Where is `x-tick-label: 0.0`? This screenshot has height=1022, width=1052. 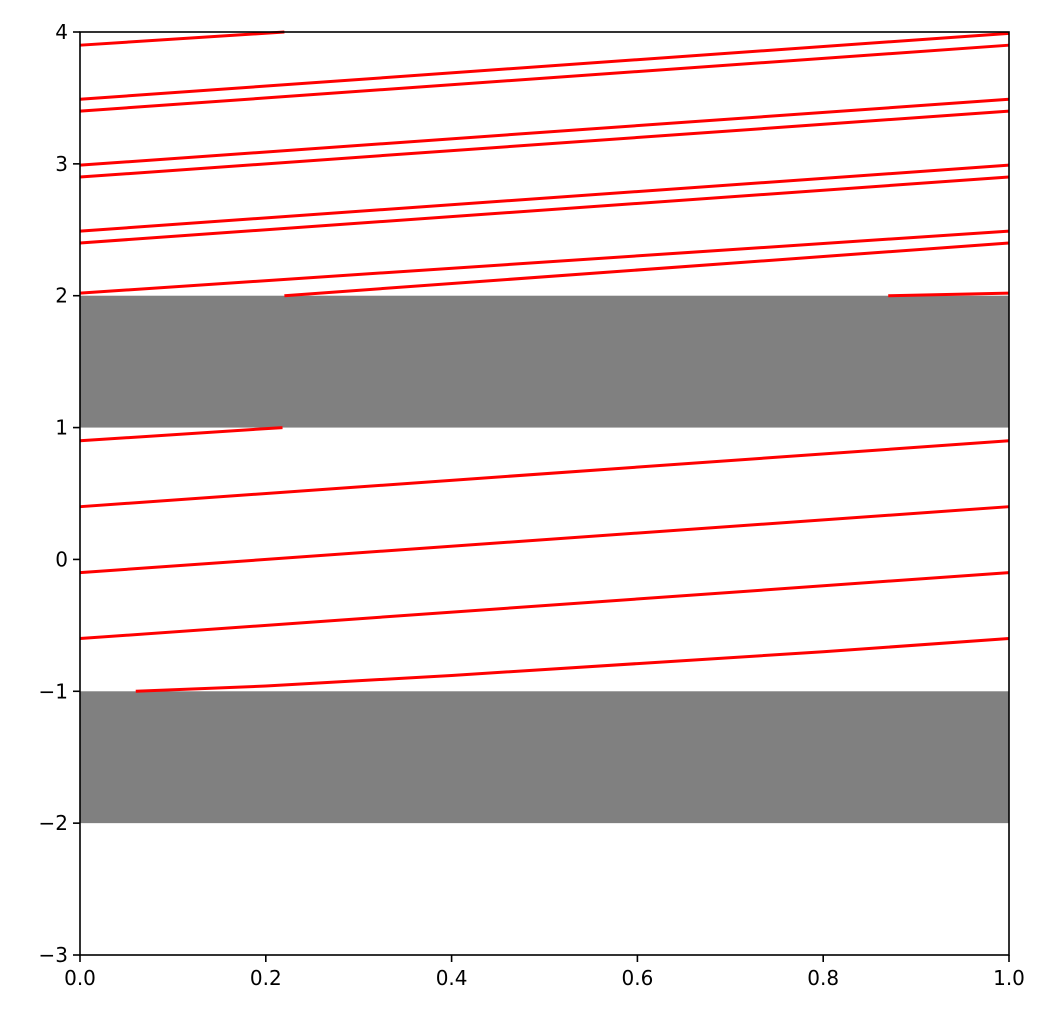 x-tick-label: 0.0 is located at coordinates (80, 978).